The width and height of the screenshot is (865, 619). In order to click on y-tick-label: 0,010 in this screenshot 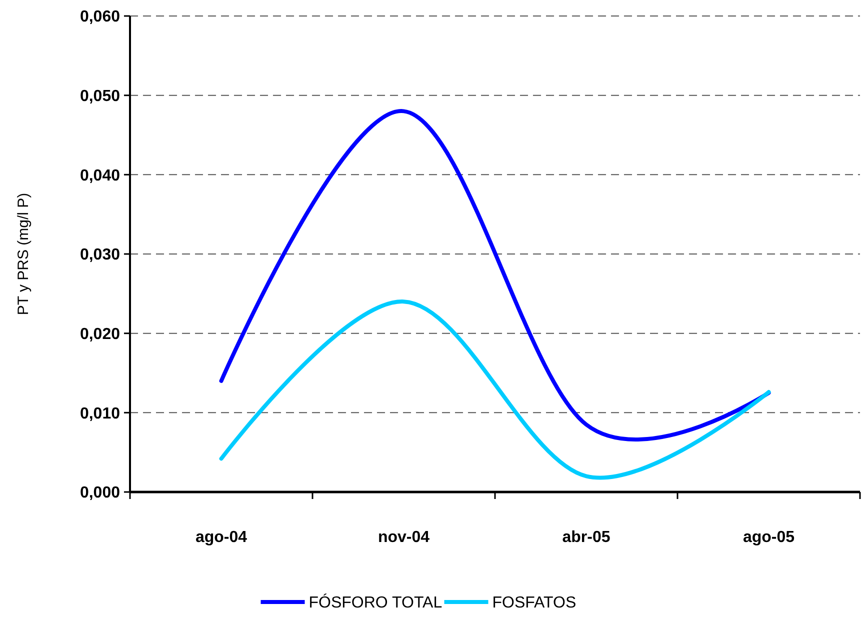, I will do `click(100, 413)`.